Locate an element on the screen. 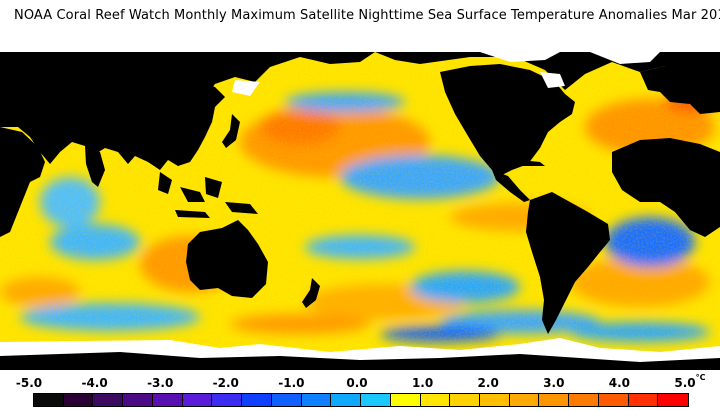 This screenshot has height=411, width=720. colorbar-tick-label: -4.0 is located at coordinates (94, 383).